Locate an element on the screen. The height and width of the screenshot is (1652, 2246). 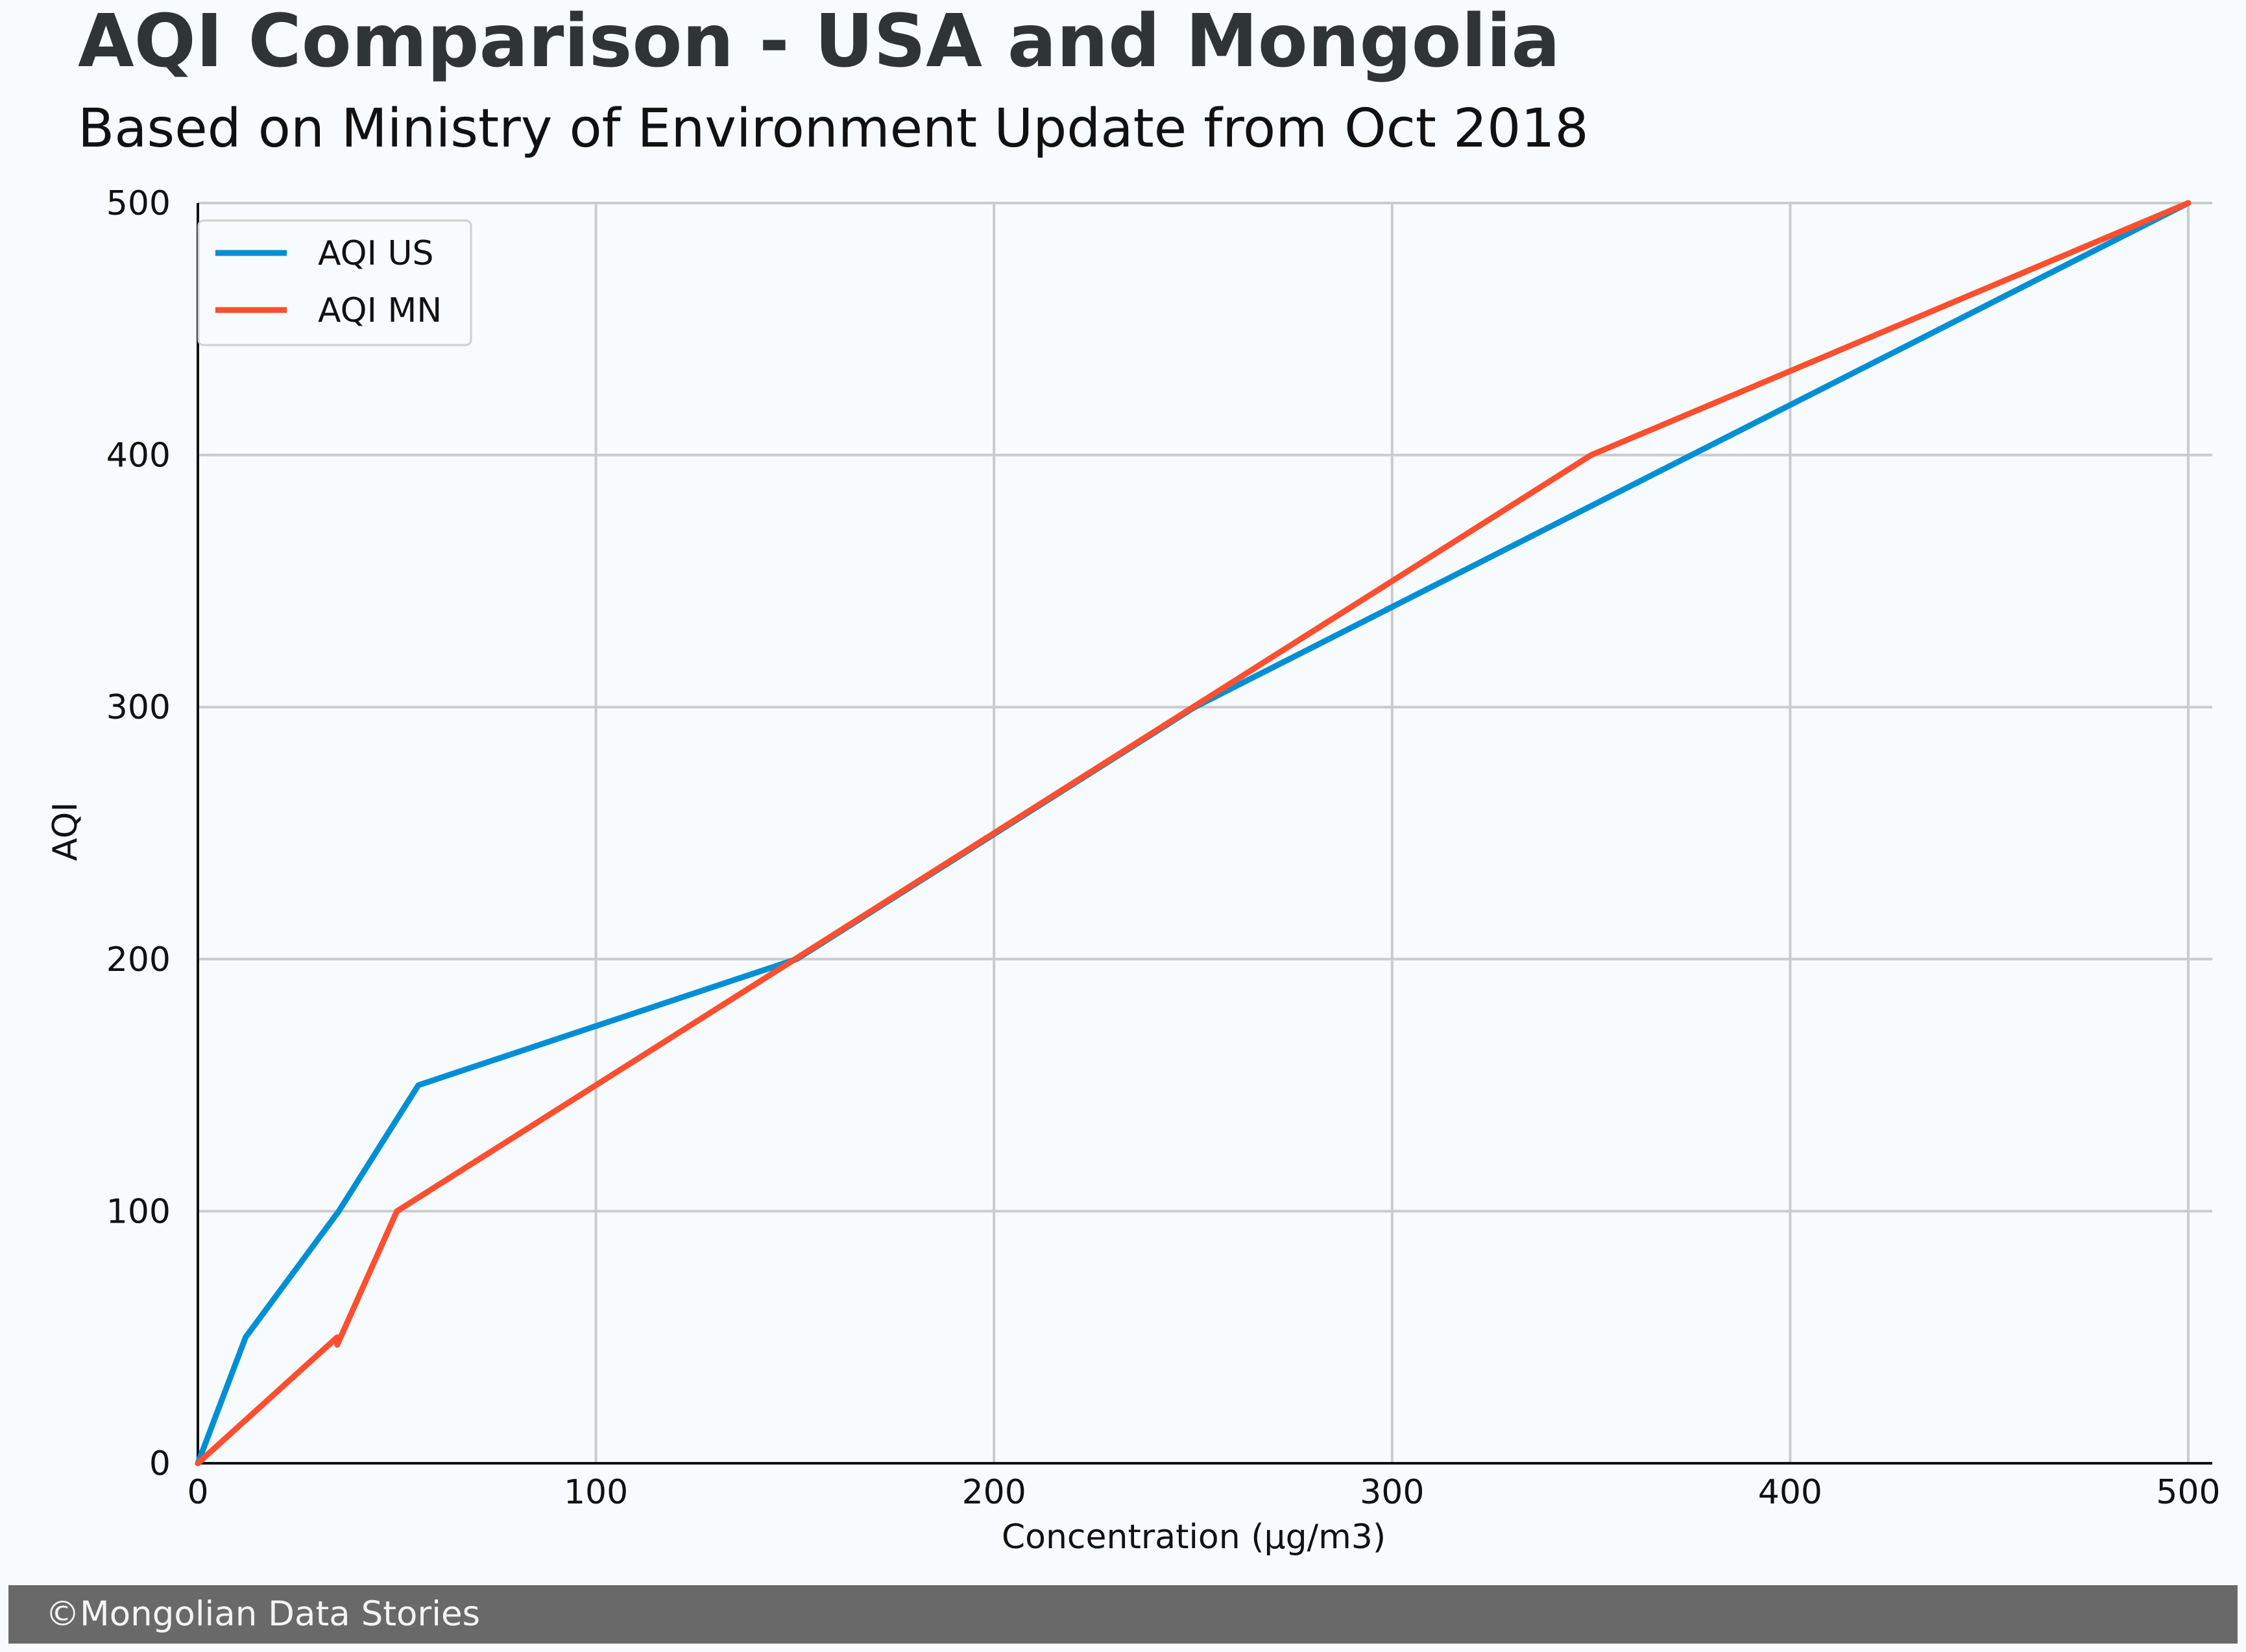
x-tick-label: 500 is located at coordinates (2188, 1493).